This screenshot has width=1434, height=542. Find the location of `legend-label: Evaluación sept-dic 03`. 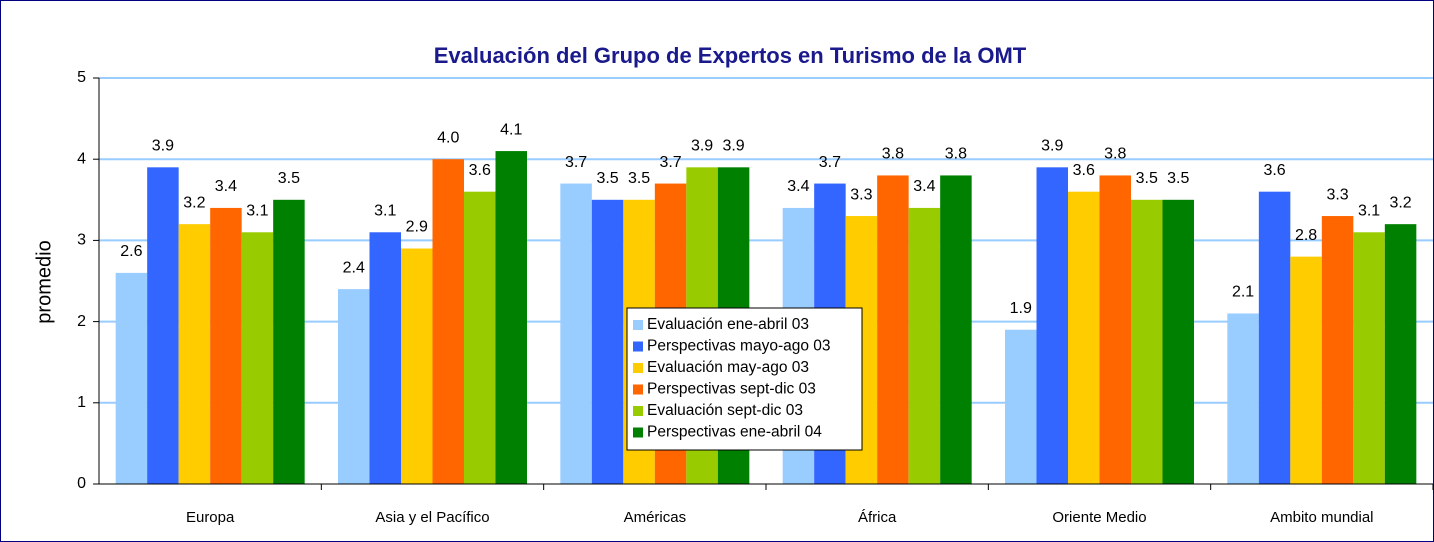

legend-label: Evaluación sept-dic 03 is located at coordinates (725, 410).